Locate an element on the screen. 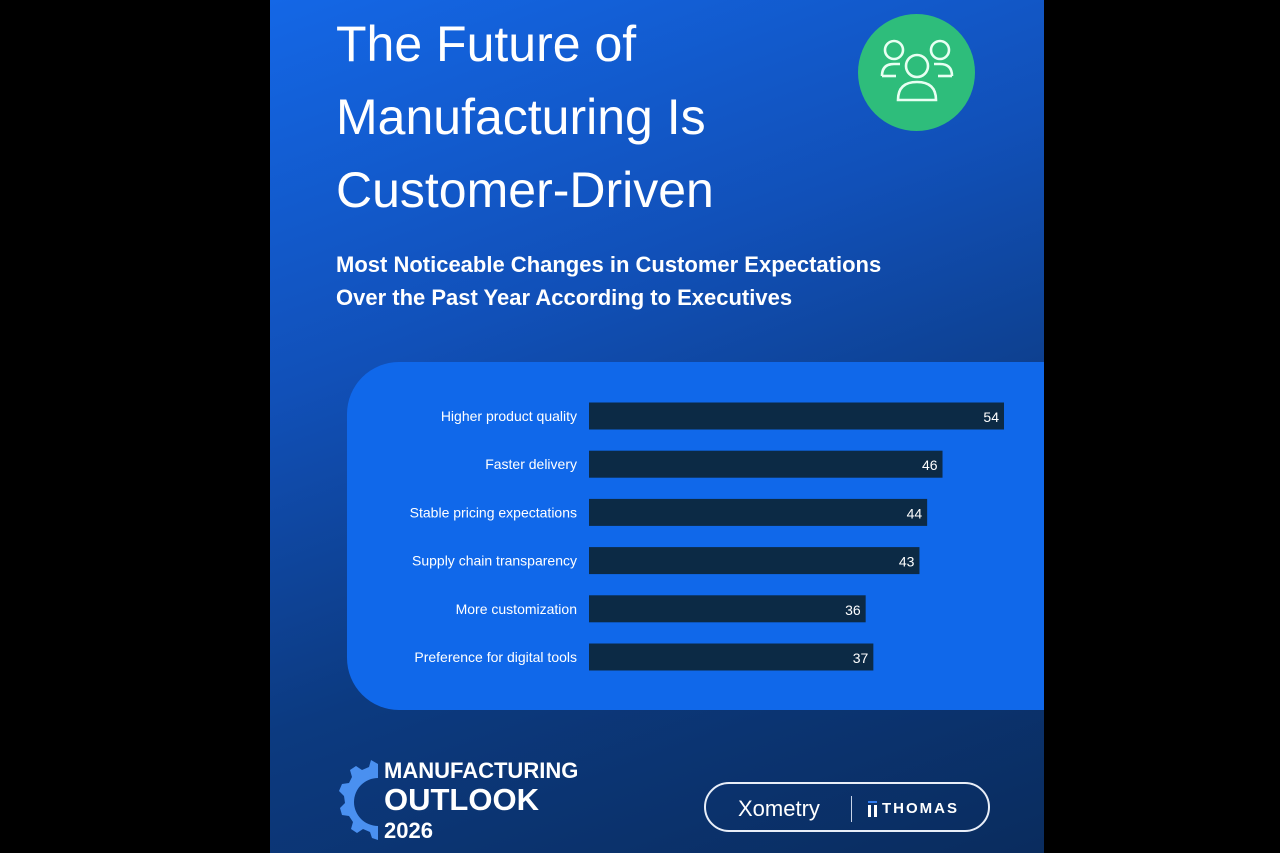 Image resolution: width=1280 pixels, height=853 pixels. title-line: The Future of is located at coordinates (486, 44).